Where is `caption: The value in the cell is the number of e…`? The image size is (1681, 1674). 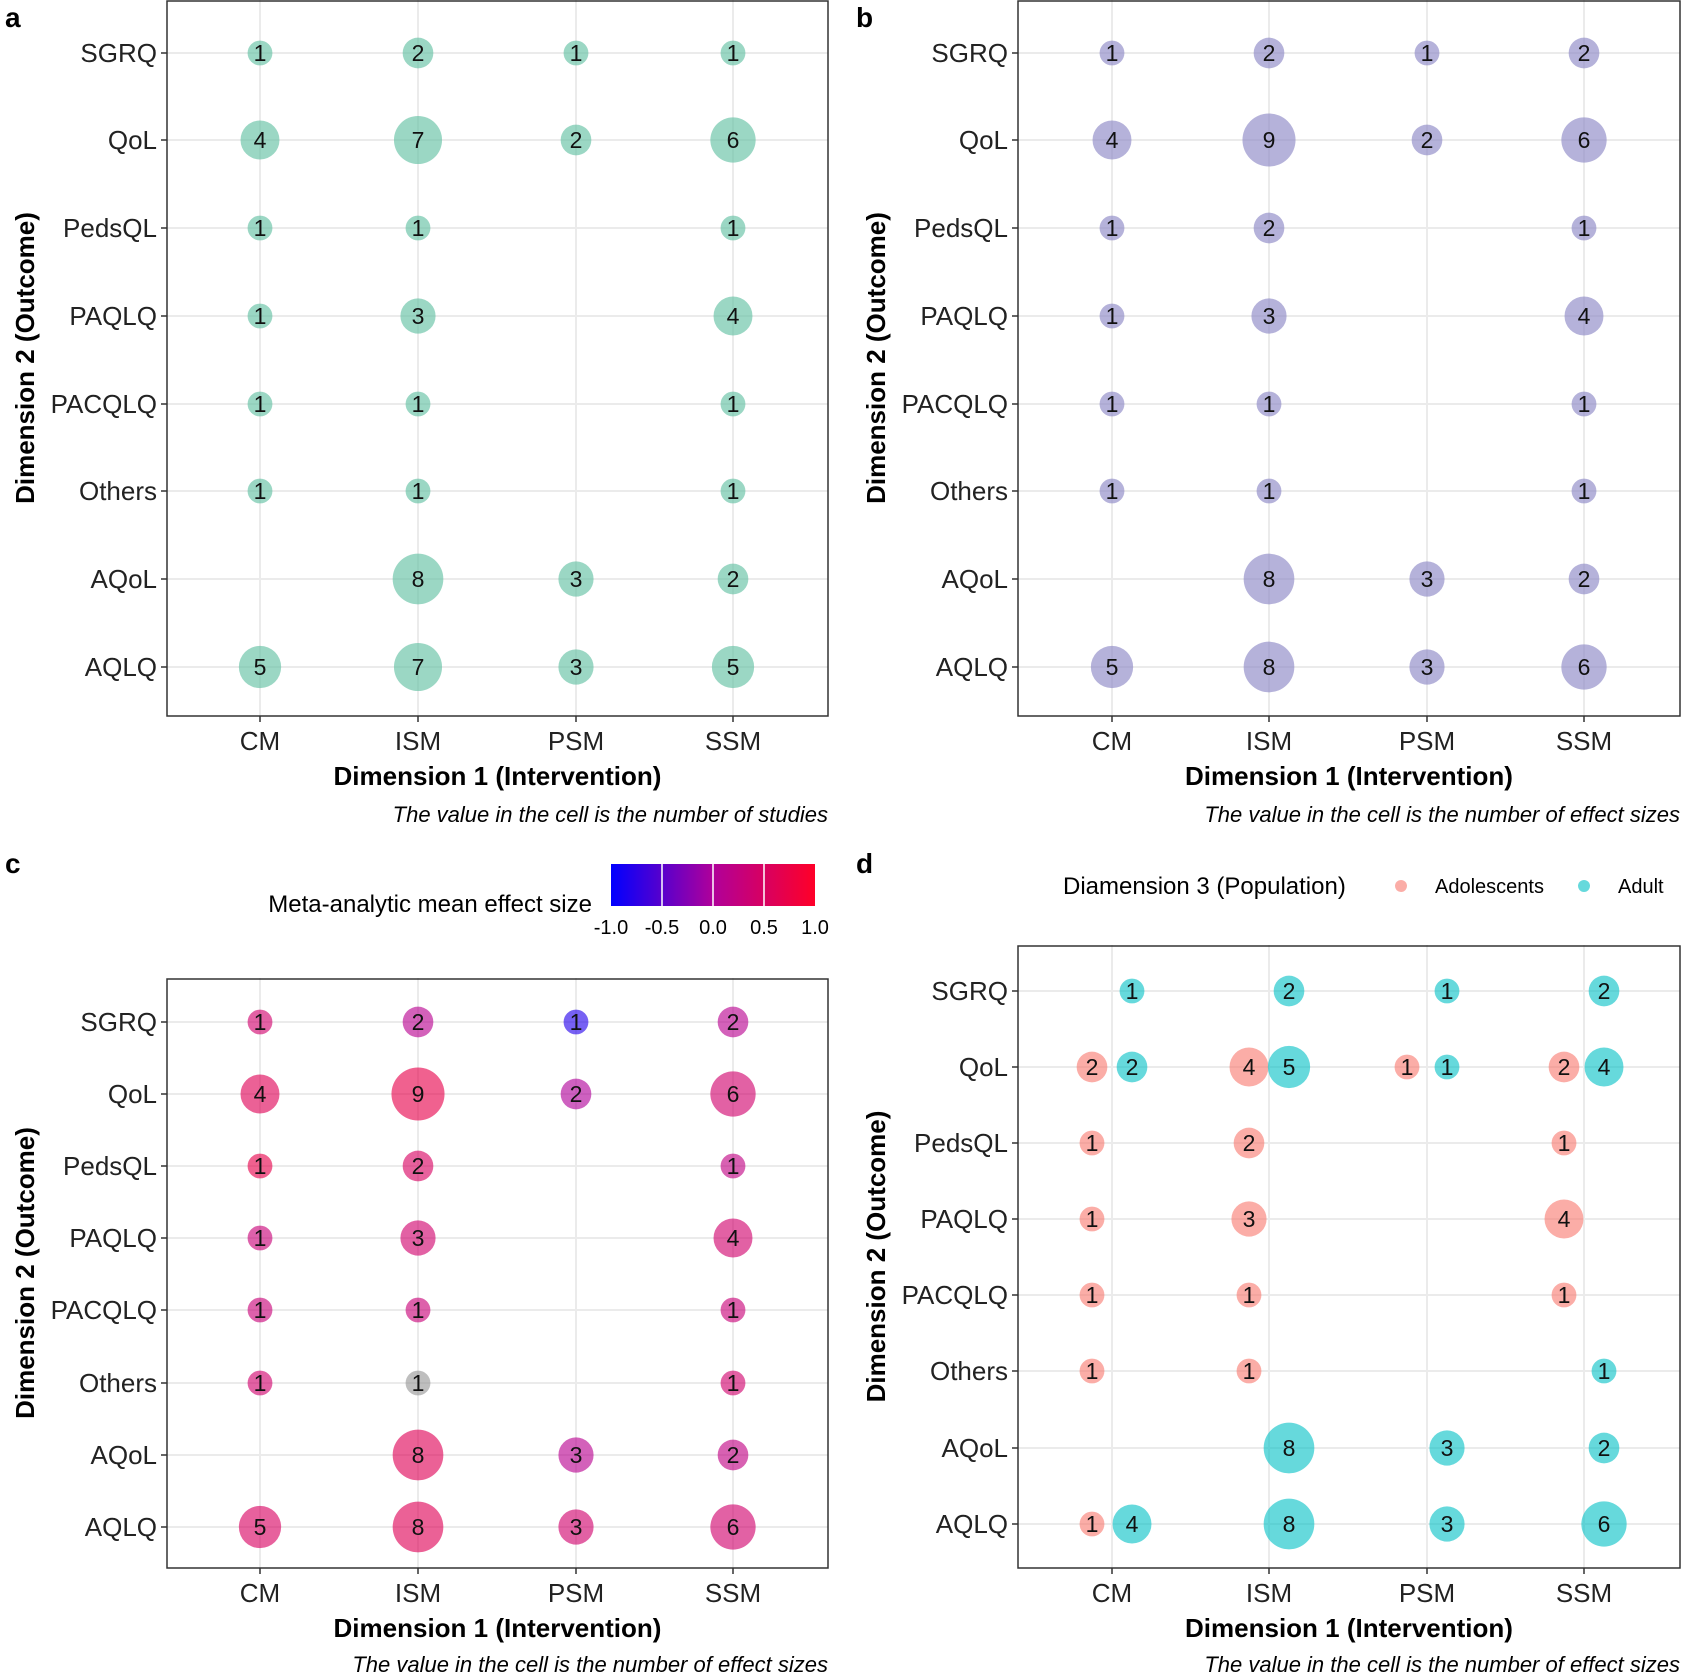 caption: The value in the cell is the number of e… is located at coordinates (590, 1663).